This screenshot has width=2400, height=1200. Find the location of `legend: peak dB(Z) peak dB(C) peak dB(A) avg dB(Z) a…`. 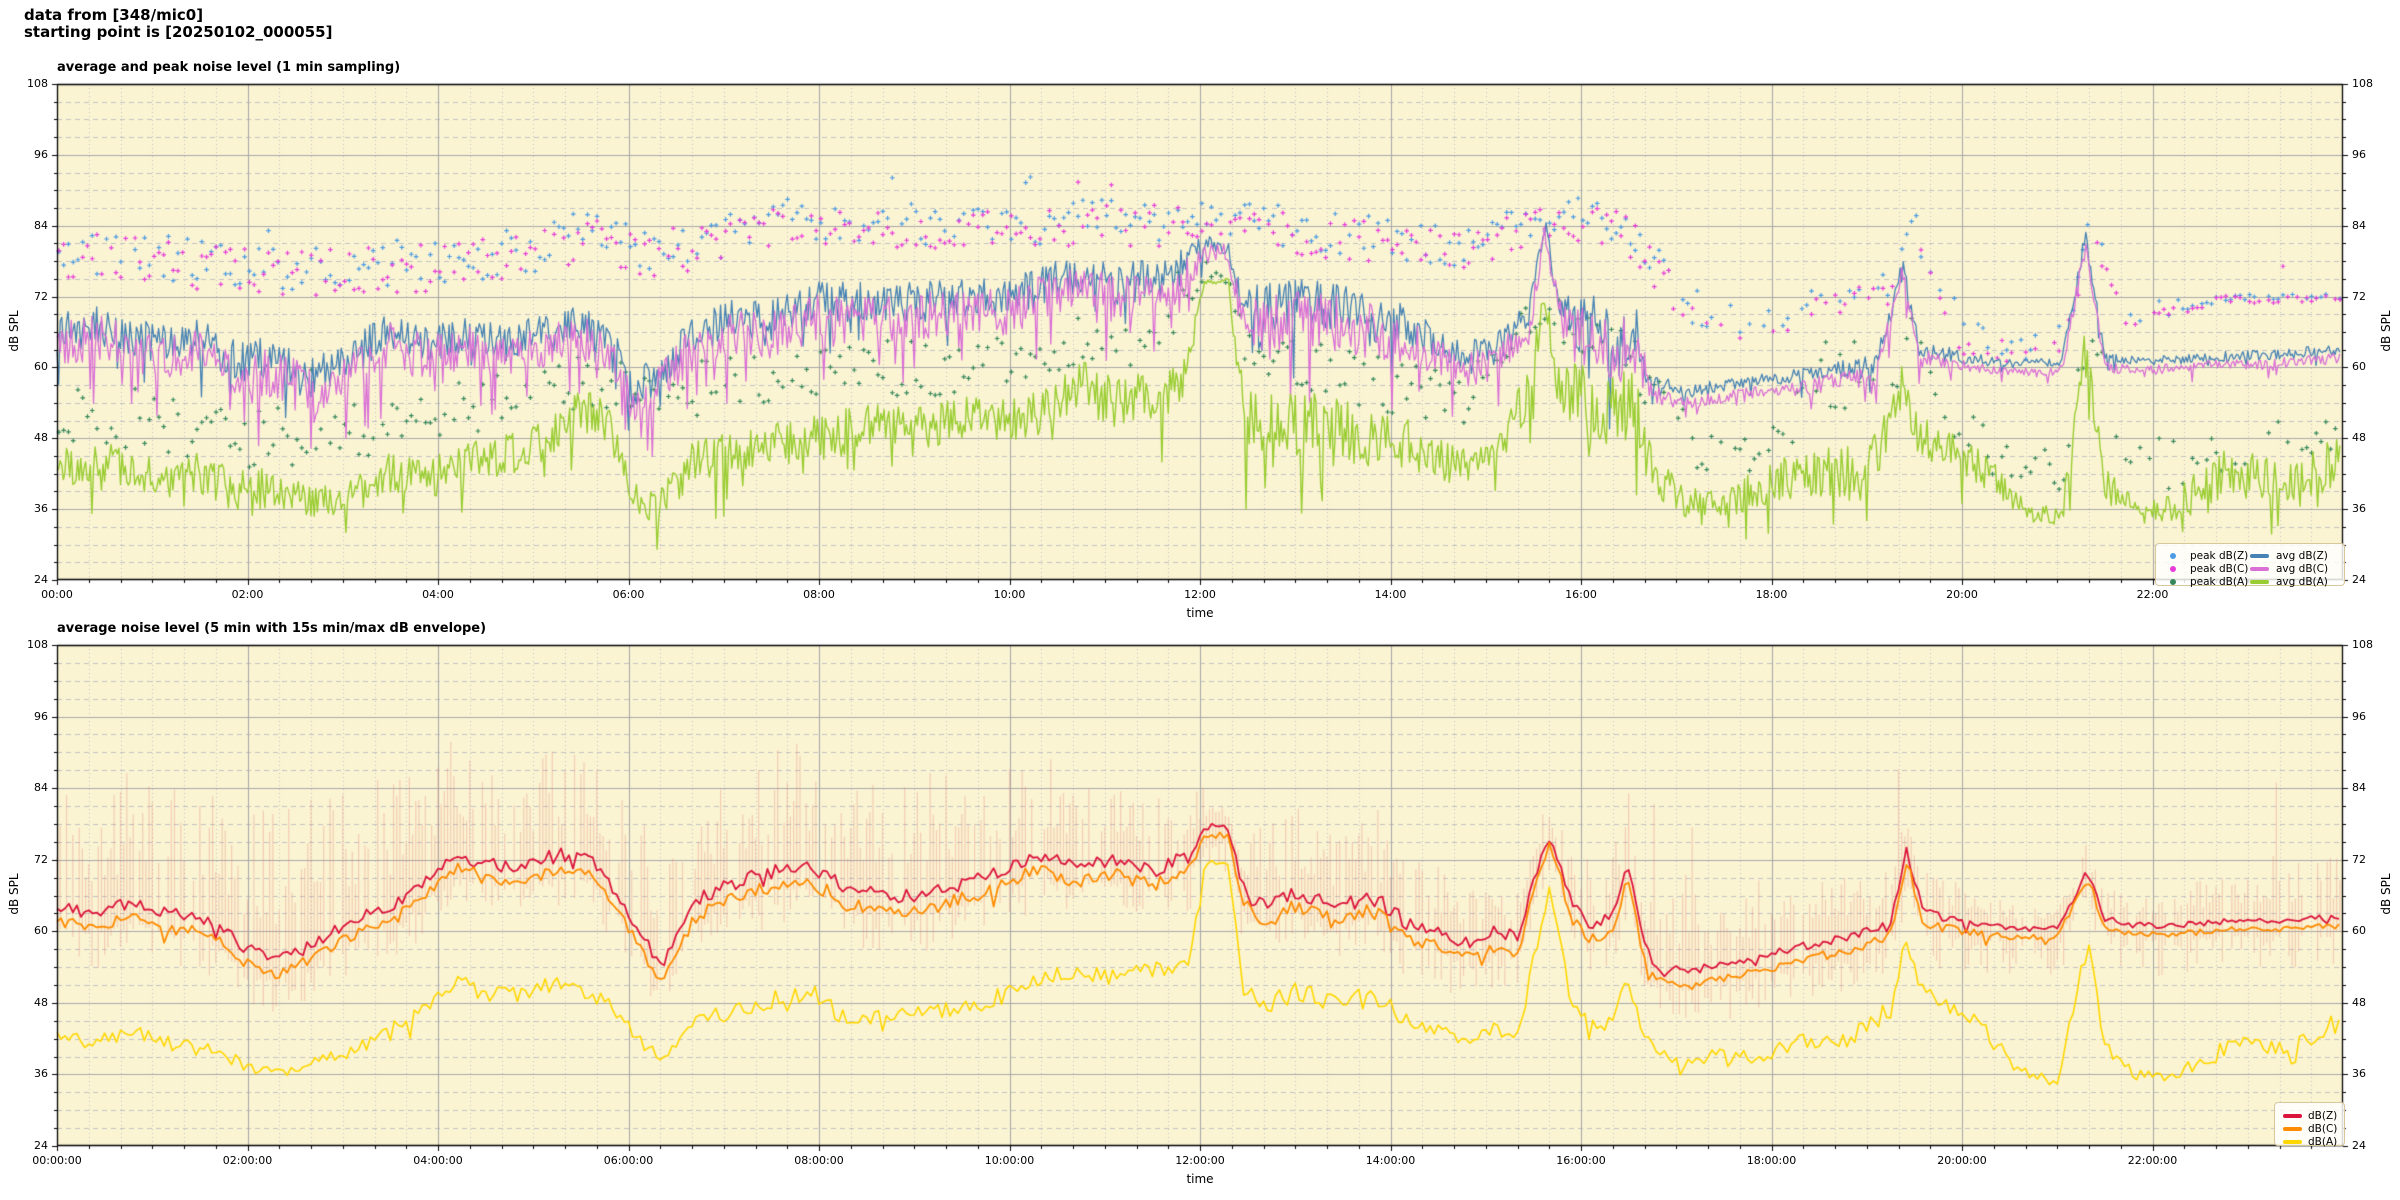

legend: peak dB(Z) peak dB(C) peak dB(A) avg dB(Z) a… is located at coordinates (2250, 565).